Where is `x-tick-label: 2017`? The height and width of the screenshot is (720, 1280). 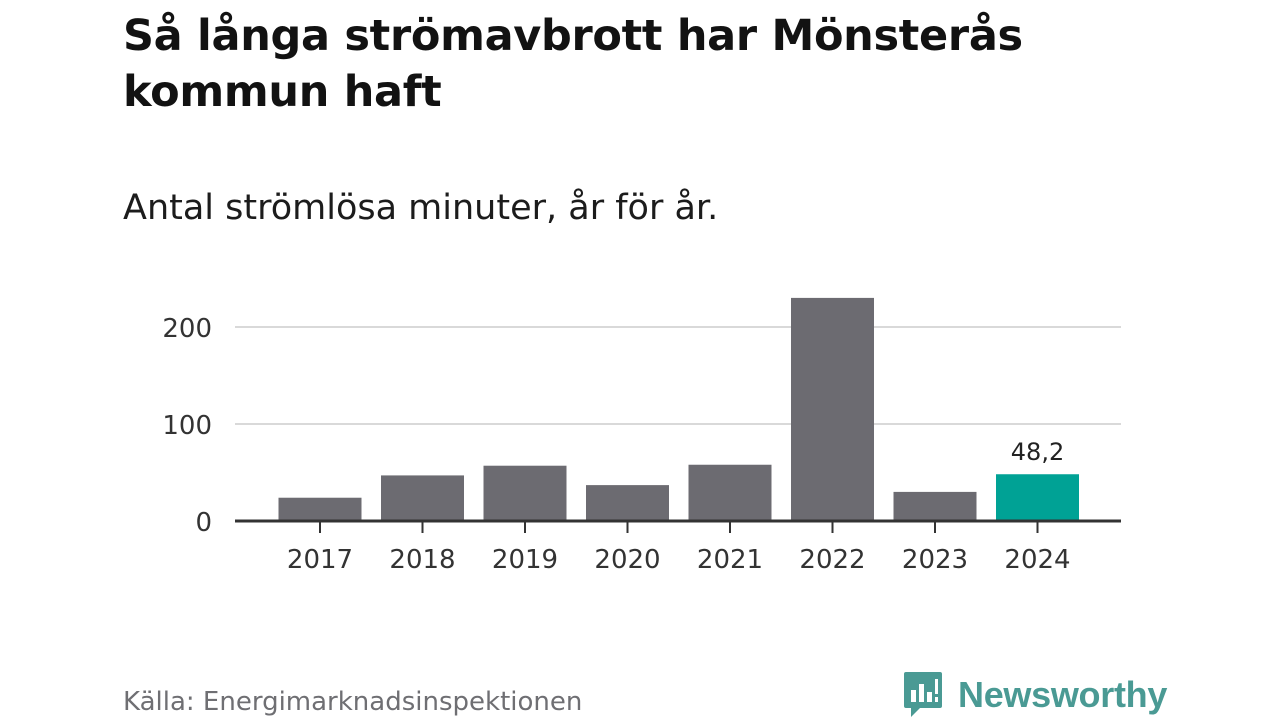 x-tick-label: 2017 is located at coordinates (320, 560).